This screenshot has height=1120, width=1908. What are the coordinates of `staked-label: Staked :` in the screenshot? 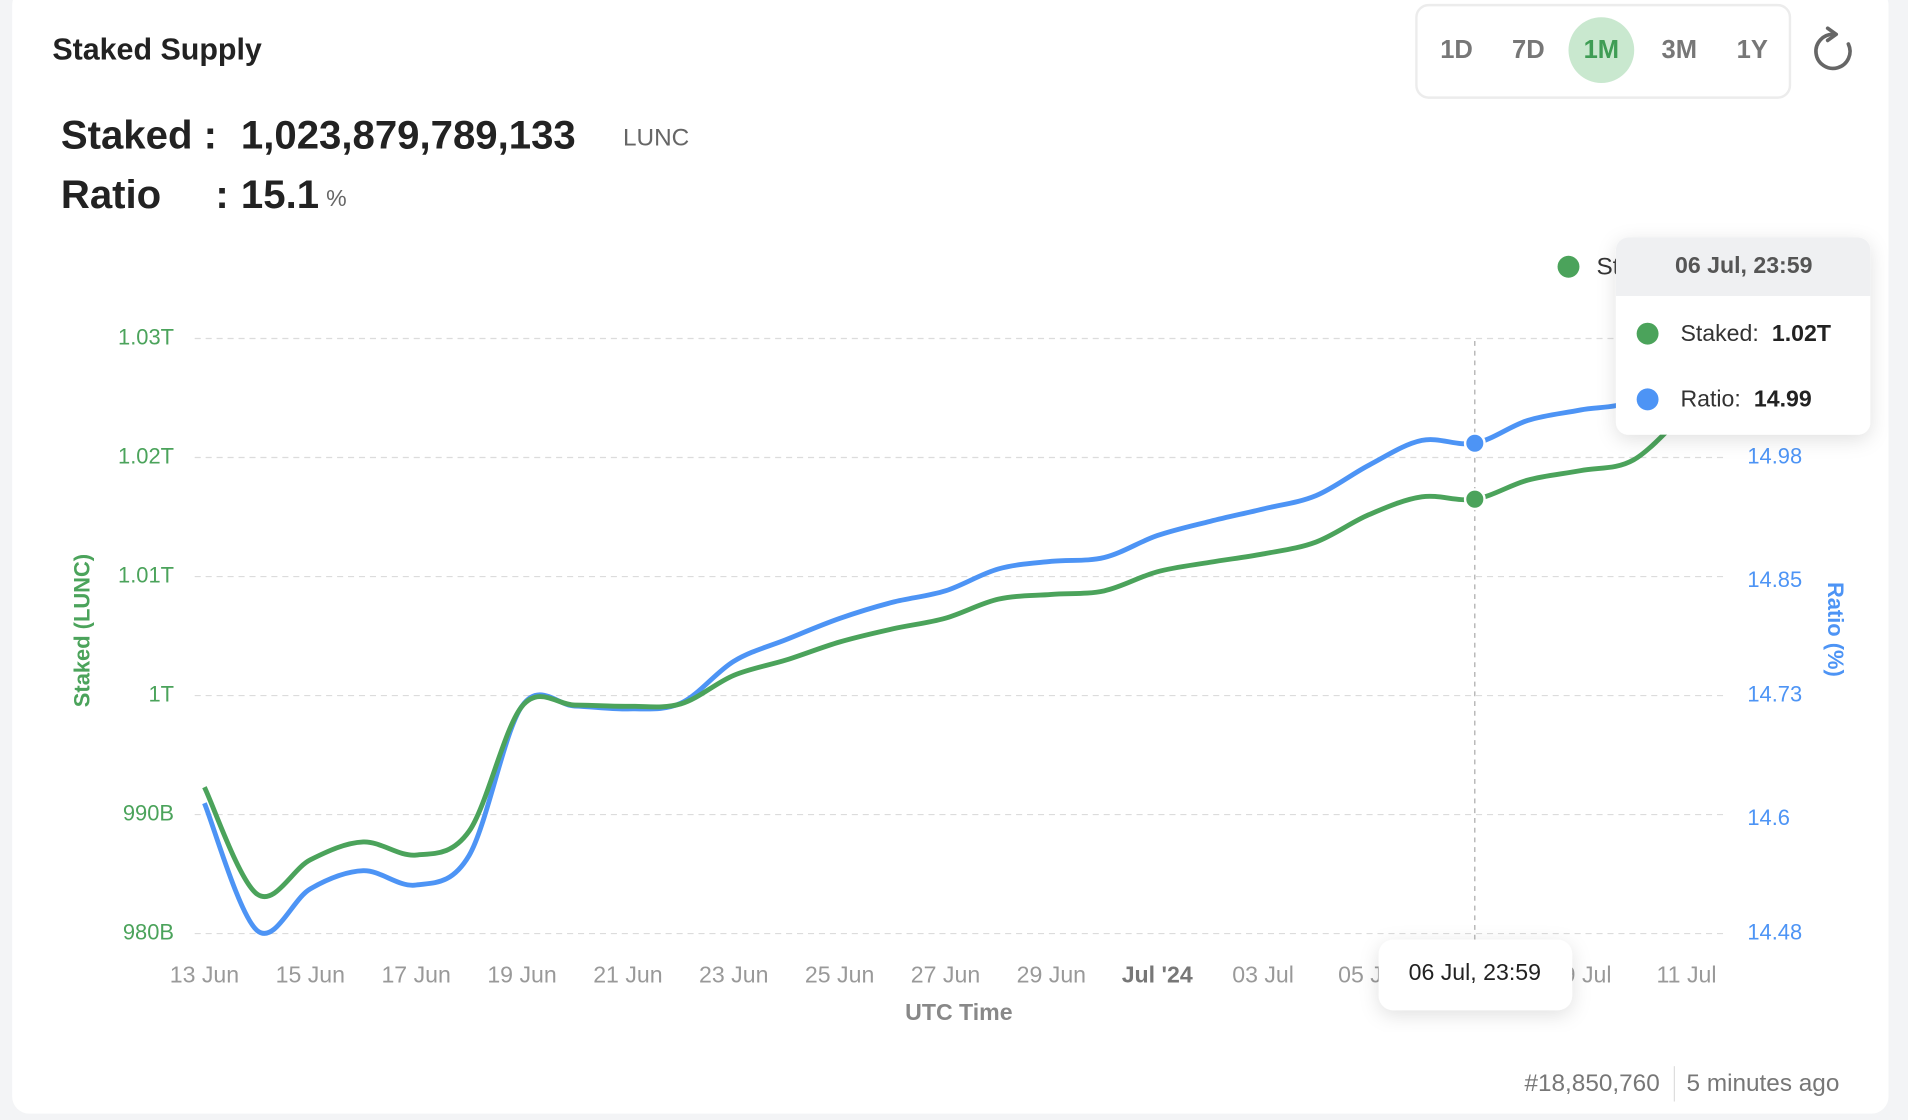 It's located at (139, 134).